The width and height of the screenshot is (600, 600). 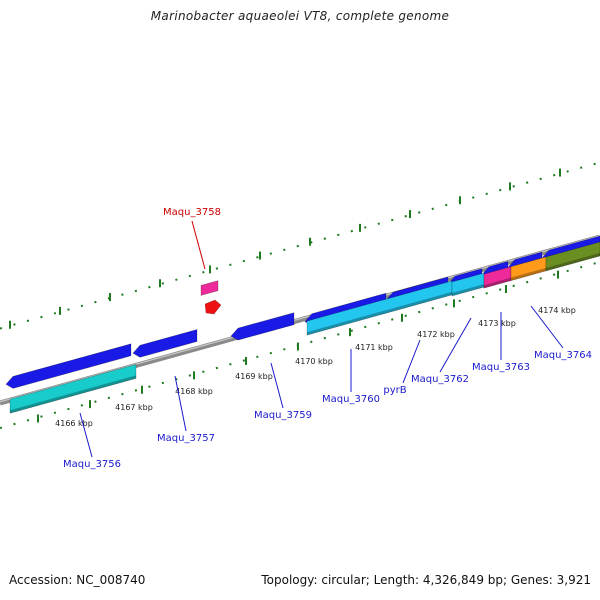 What do you see at coordinates (468, 290) in the screenshot?
I see `cds-band-pyrB-shade` at bounding box center [468, 290].